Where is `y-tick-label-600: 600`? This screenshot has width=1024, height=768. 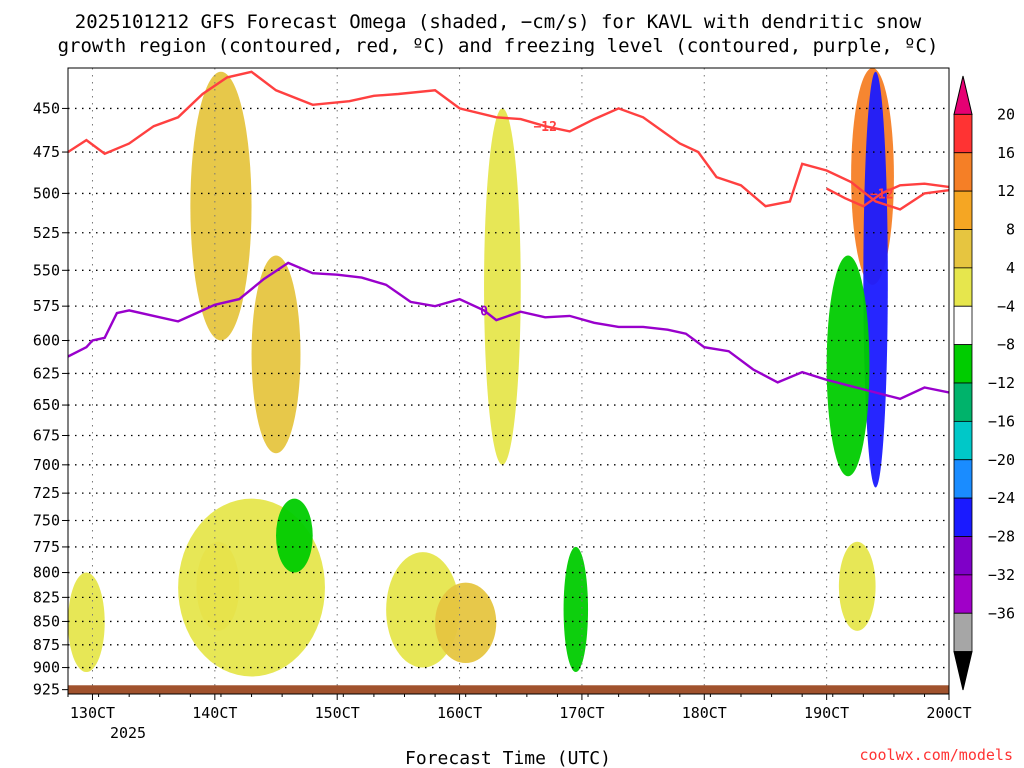
y-tick-label-600: 600 is located at coordinates (46, 340).